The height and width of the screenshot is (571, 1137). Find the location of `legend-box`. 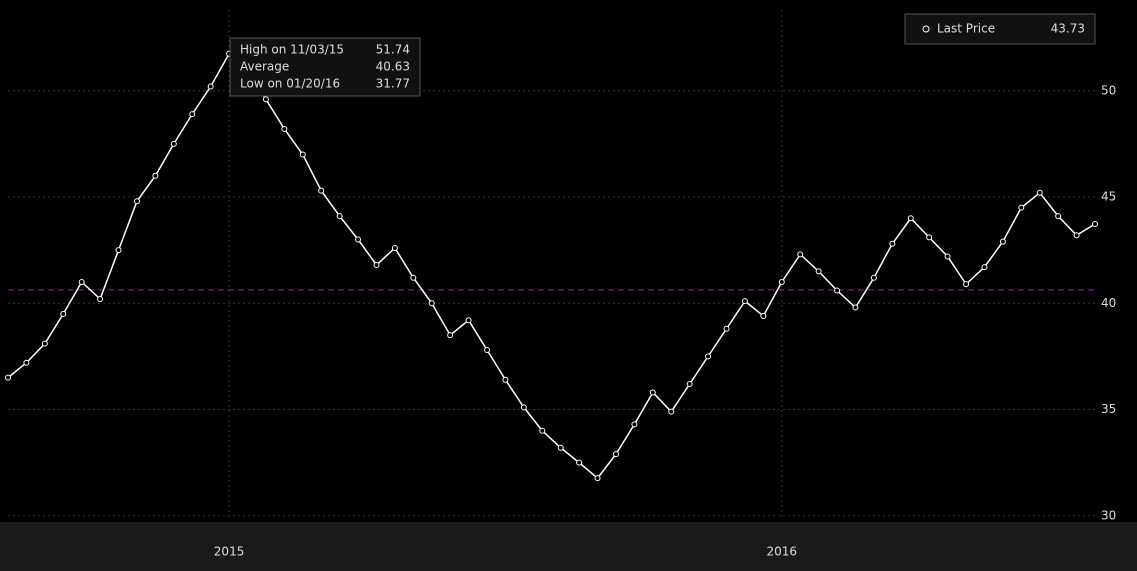

legend-box is located at coordinates (325, 67).